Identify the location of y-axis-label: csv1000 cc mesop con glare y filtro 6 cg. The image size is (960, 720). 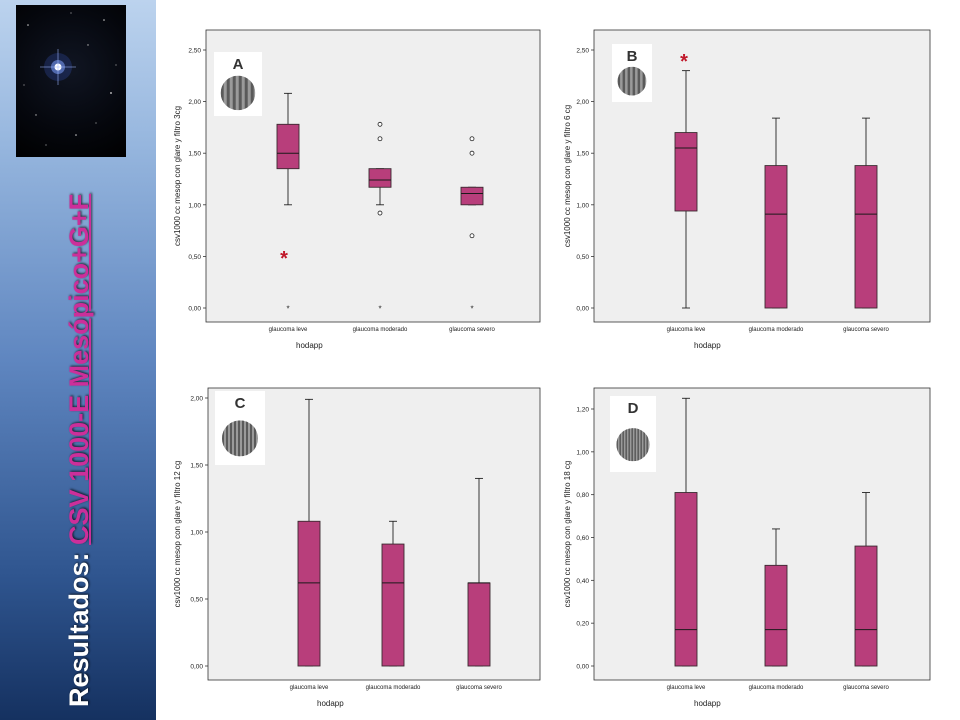
(567, 176).